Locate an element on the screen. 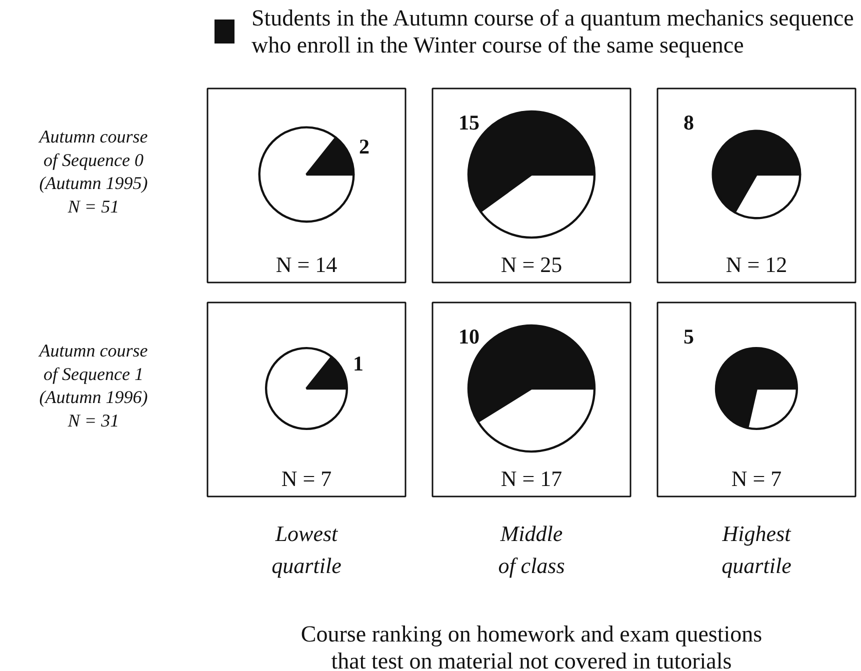 The width and height of the screenshot is (861, 671). data-label: 5 is located at coordinates (689, 336).